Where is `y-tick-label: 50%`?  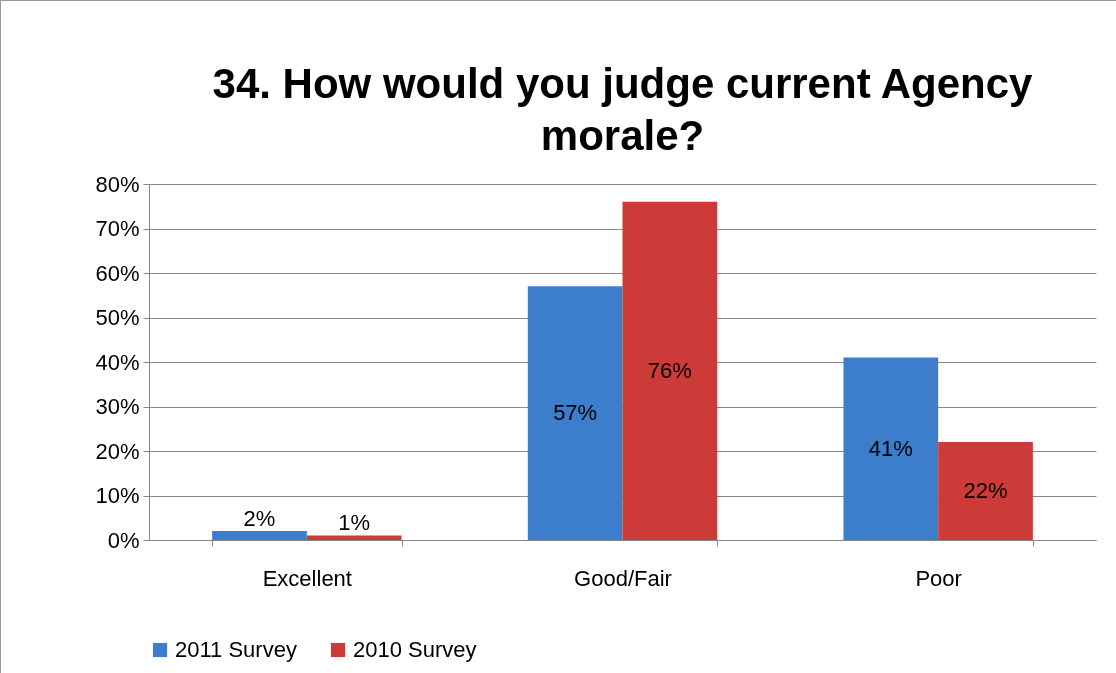
y-tick-label: 50% is located at coordinates (117, 317).